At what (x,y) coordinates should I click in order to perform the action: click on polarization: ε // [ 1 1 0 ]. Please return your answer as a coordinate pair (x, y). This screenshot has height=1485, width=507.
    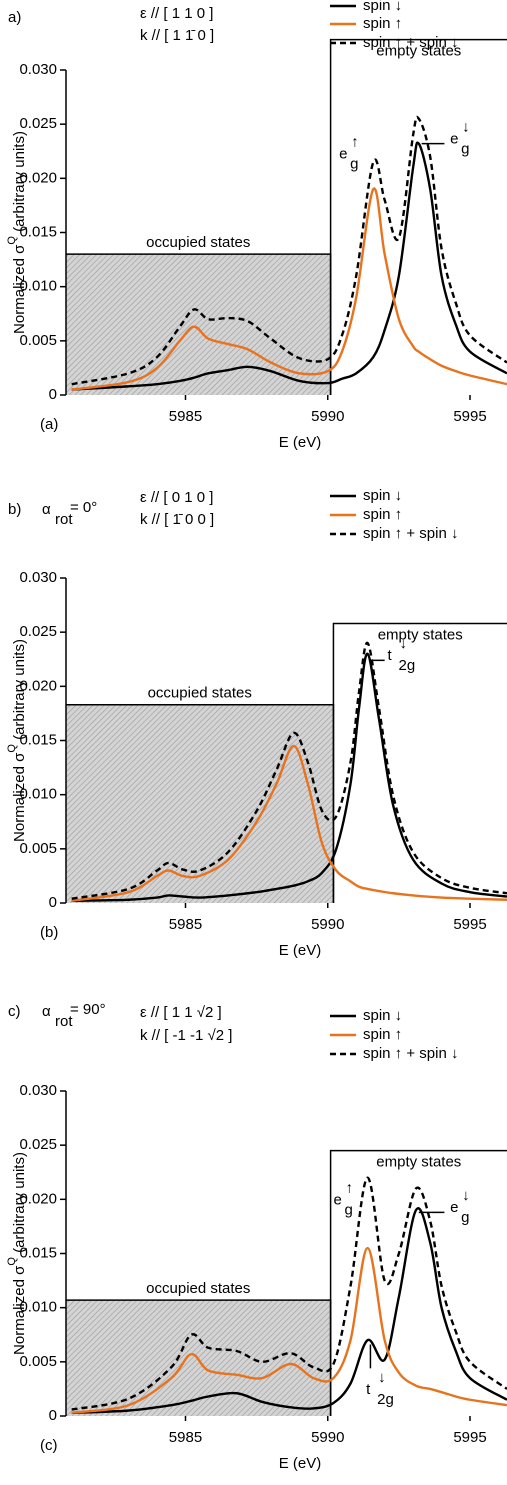
    Looking at the image, I should click on (176, 13).